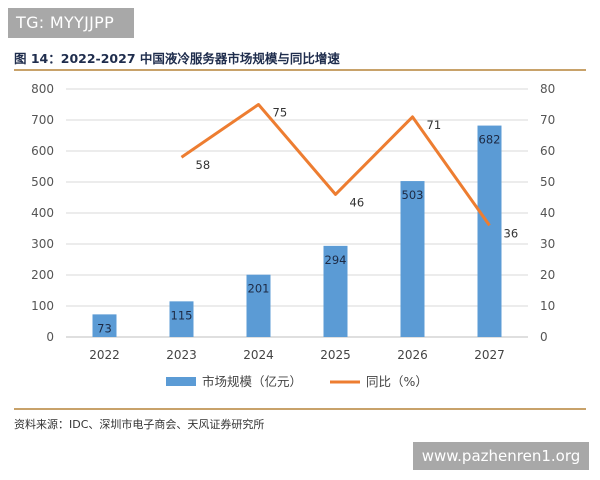  I want to click on left-tick-label: 200, so click(42, 275).